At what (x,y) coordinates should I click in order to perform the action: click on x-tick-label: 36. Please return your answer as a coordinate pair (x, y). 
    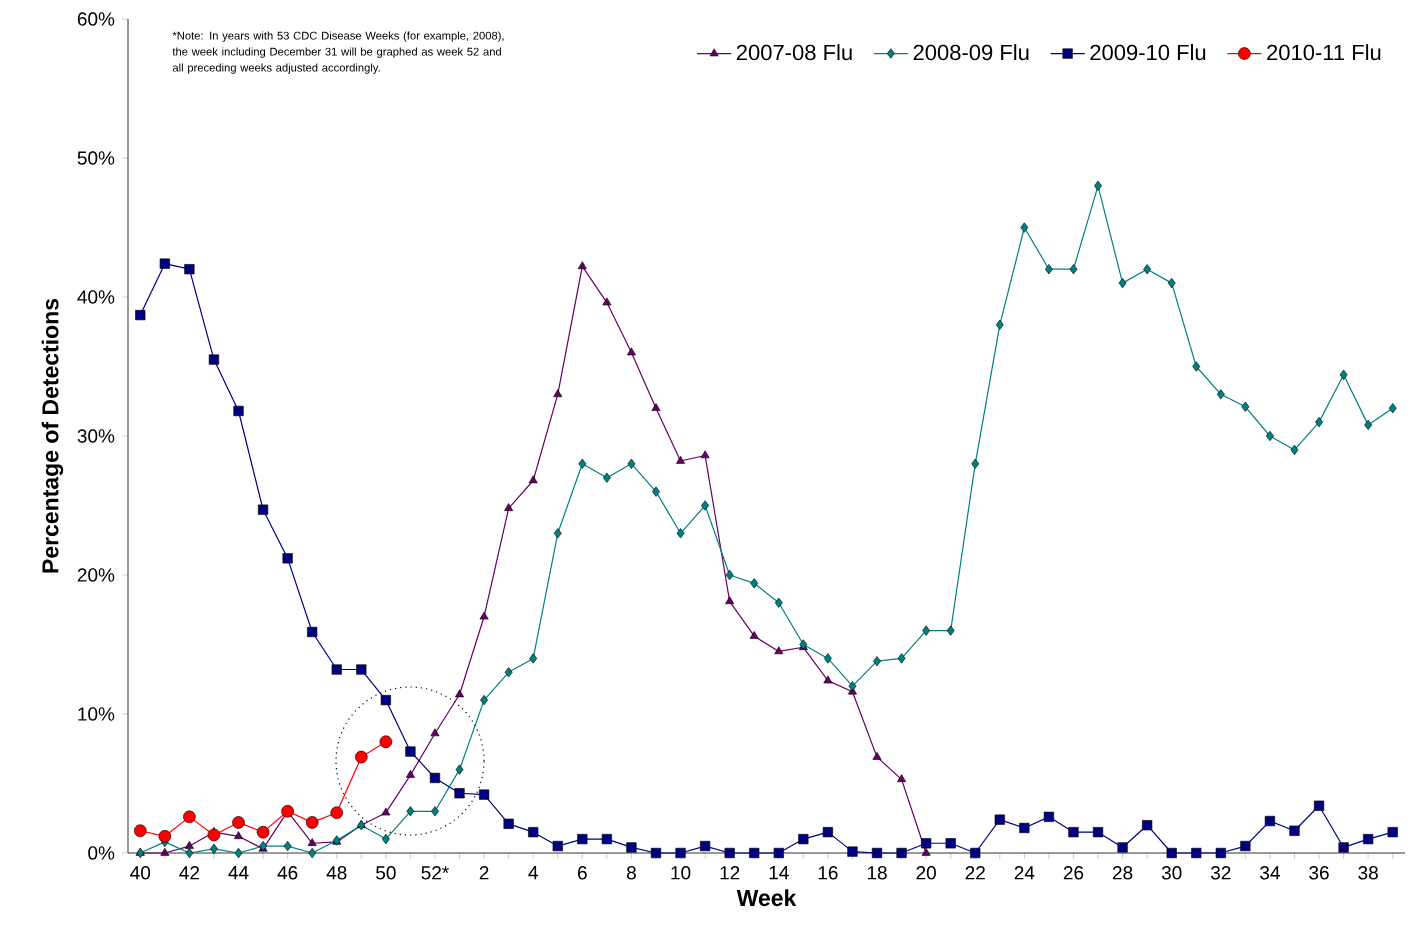
    Looking at the image, I should click on (1319, 873).